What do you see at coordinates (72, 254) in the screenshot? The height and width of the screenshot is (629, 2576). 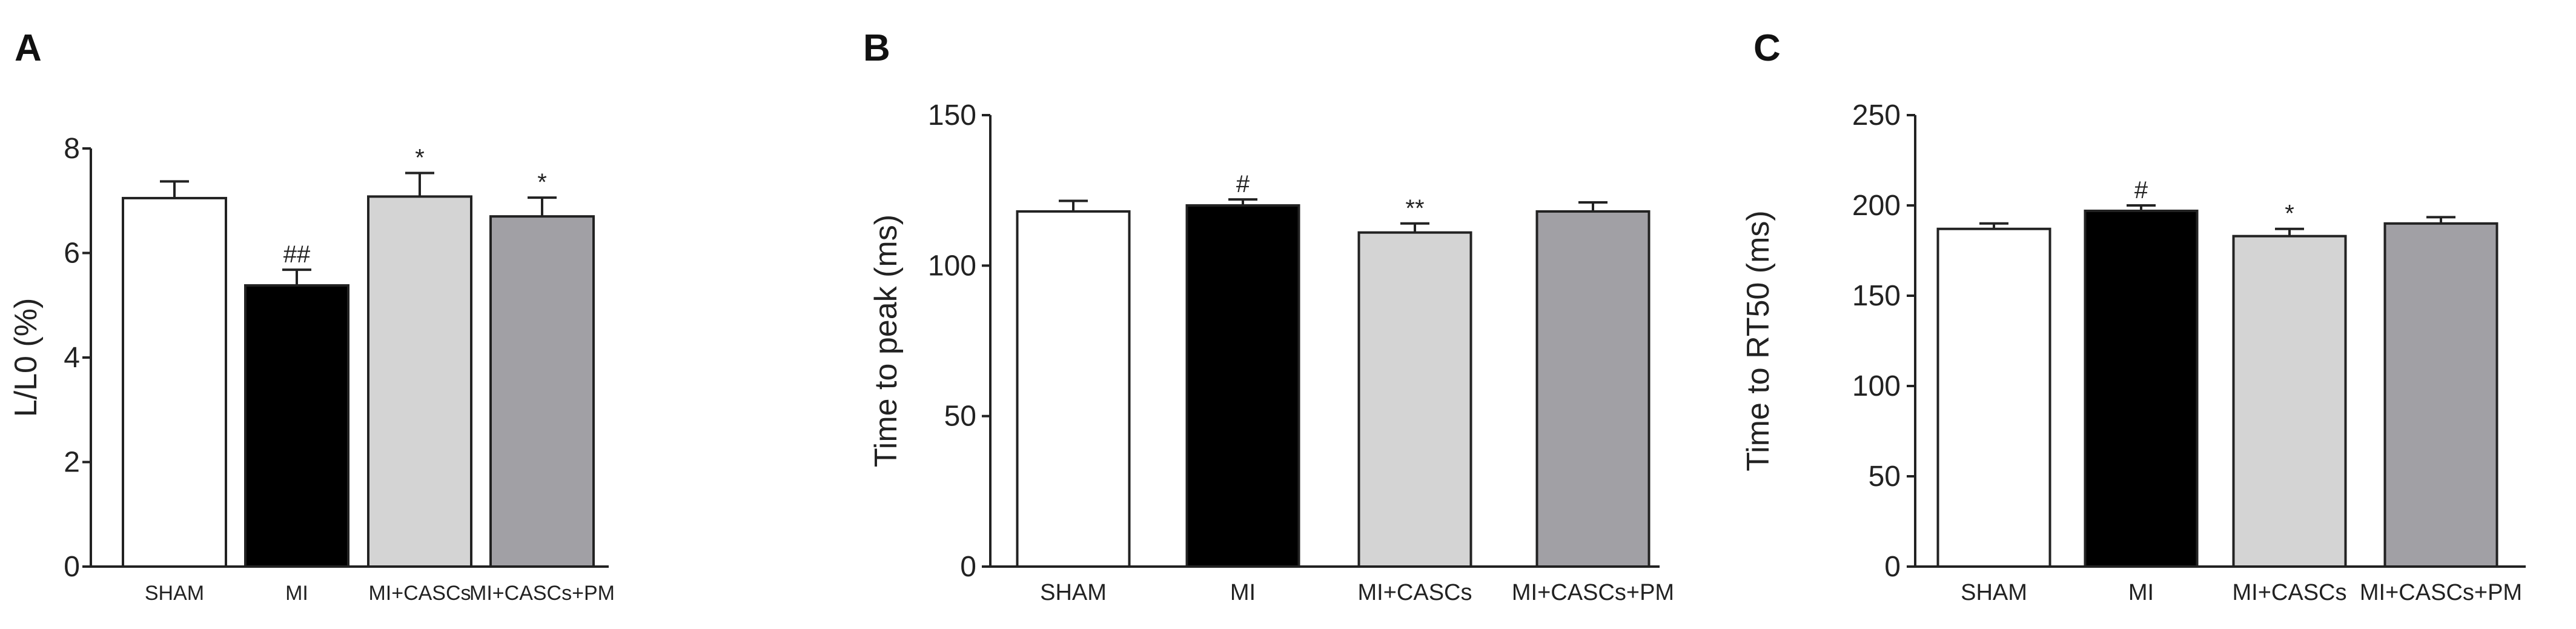 I see `y-tick-label: 6` at bounding box center [72, 254].